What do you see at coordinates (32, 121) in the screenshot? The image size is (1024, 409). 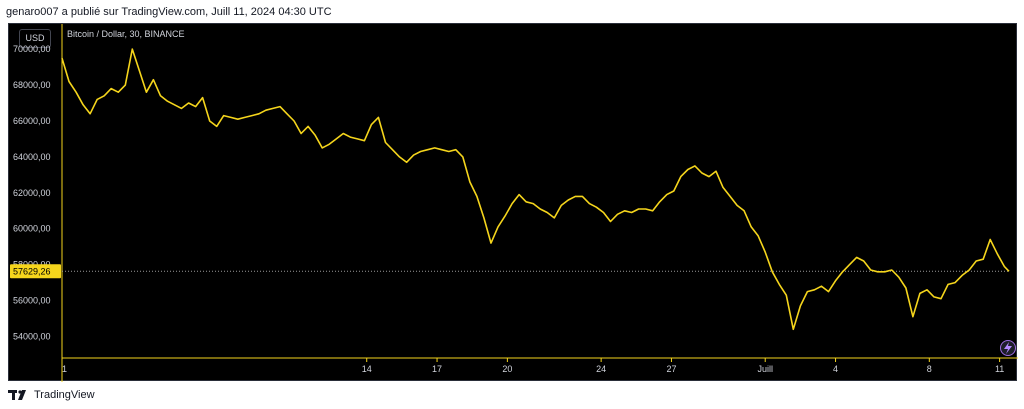 I see `y-tick-label: 66000,00` at bounding box center [32, 121].